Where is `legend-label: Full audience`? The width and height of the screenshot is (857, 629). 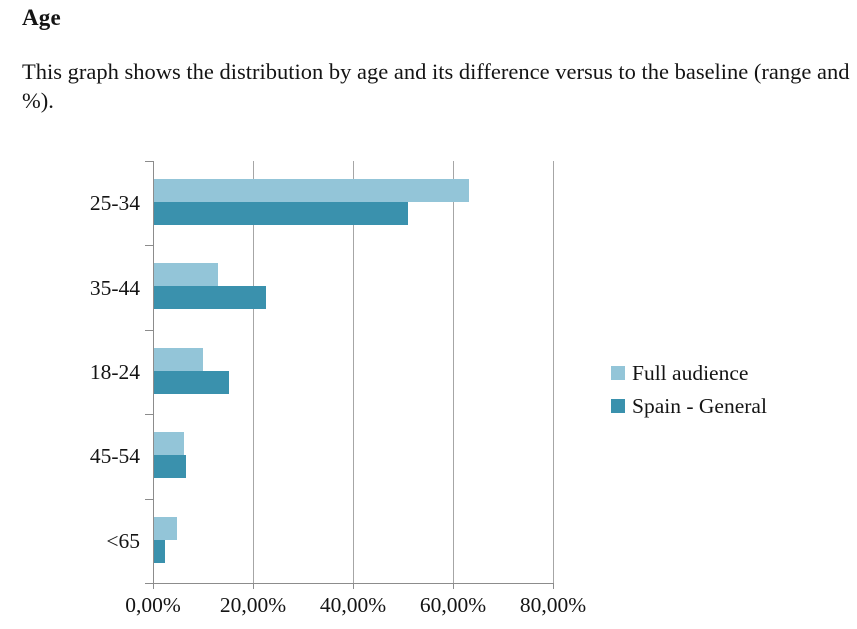
legend-label: Full audience is located at coordinates (690, 372).